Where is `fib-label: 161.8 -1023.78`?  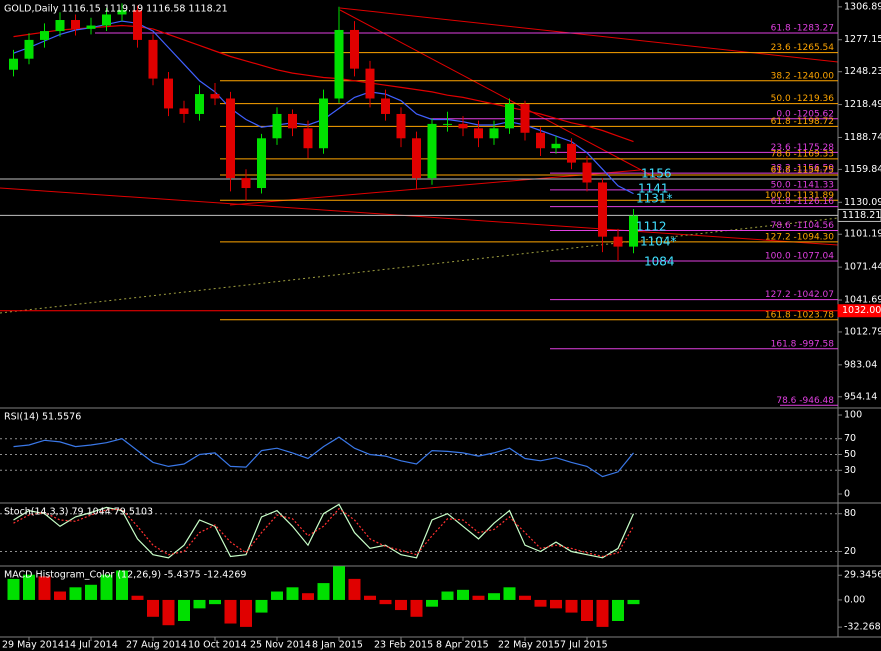 fib-label: 161.8 -1023.78 is located at coordinates (799, 315).